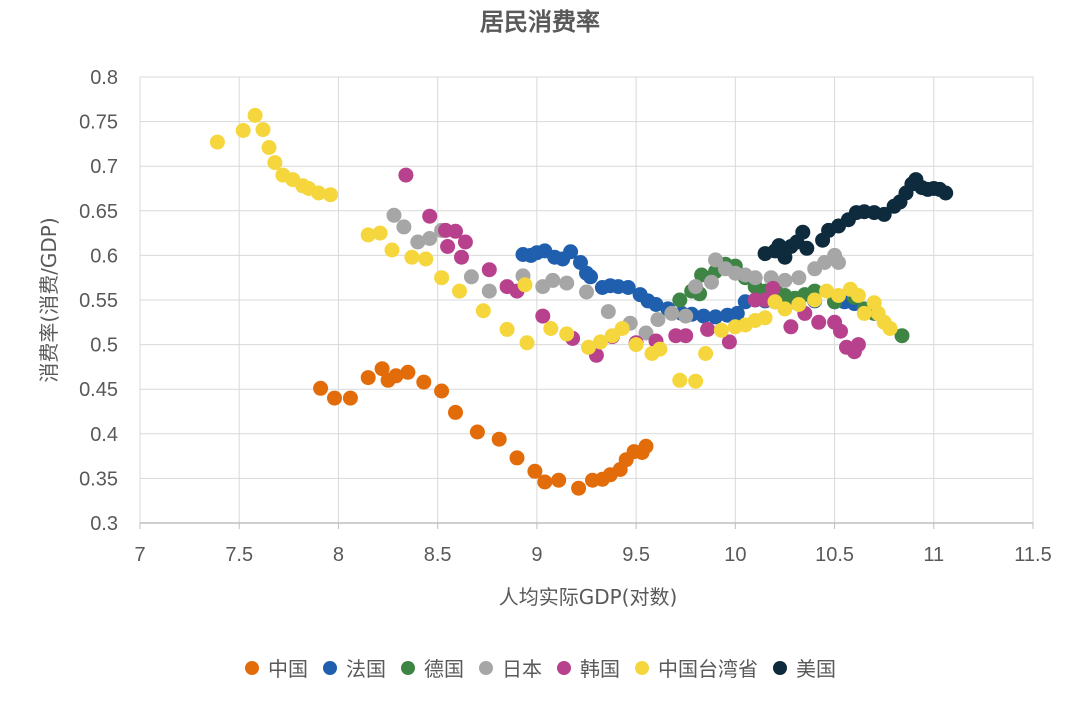  I want to click on x-tick-label: 10.5, so click(834, 555).